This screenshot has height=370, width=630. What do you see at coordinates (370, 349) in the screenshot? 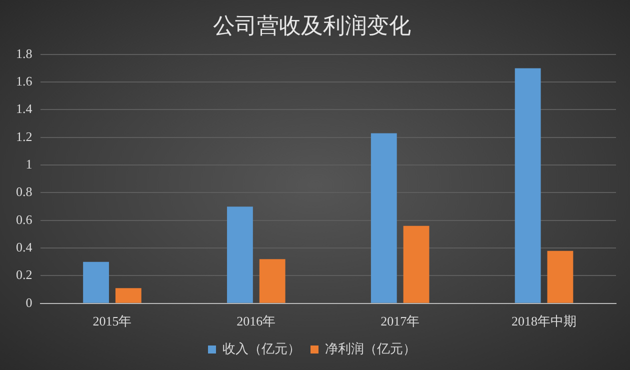
I see `legend-label: 净利润（亿元）` at bounding box center [370, 349].